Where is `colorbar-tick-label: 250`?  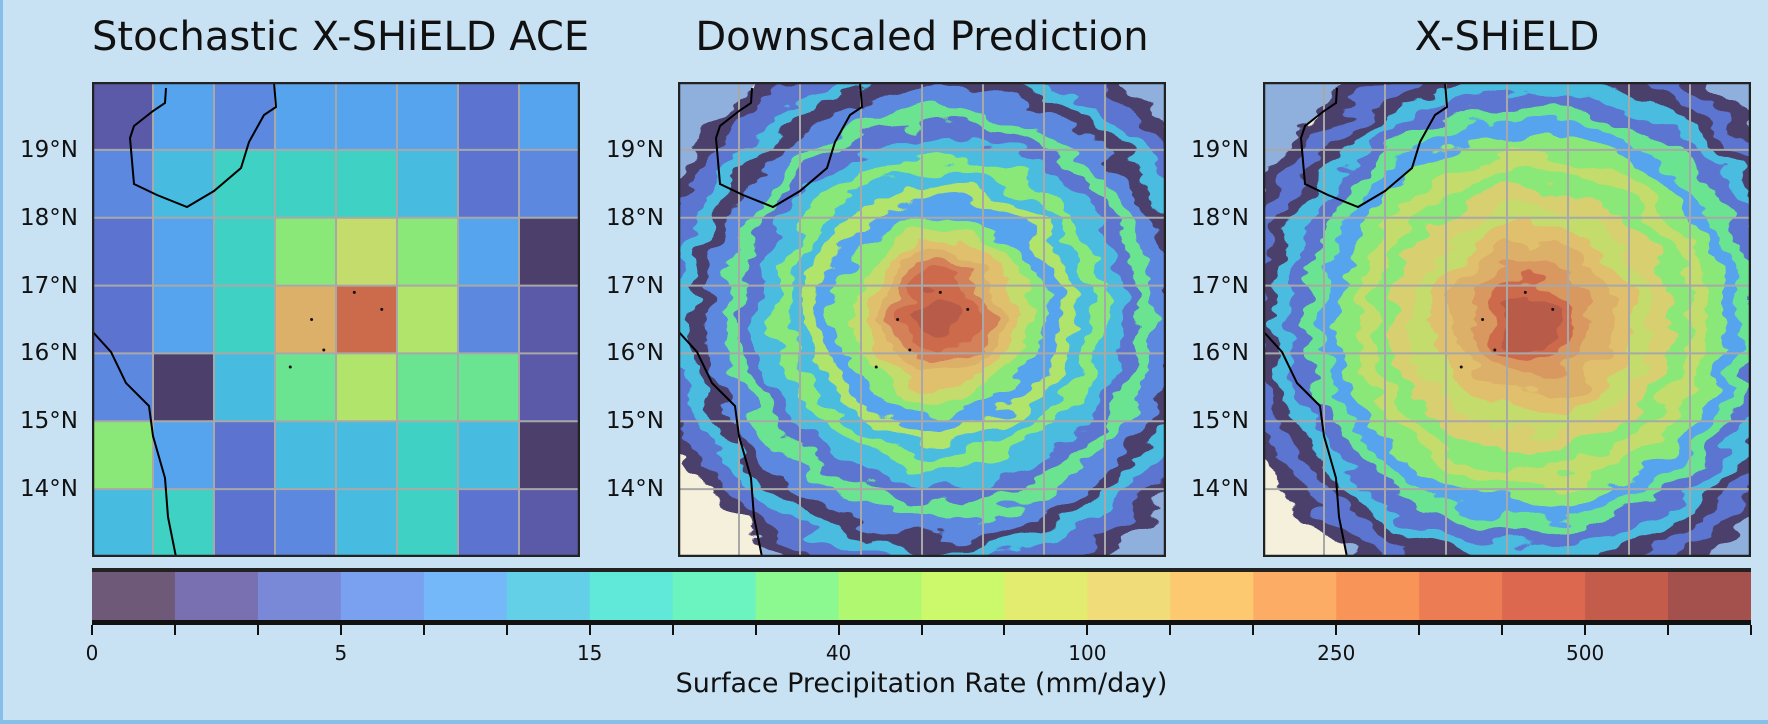
colorbar-tick-label: 250 is located at coordinates (1336, 653).